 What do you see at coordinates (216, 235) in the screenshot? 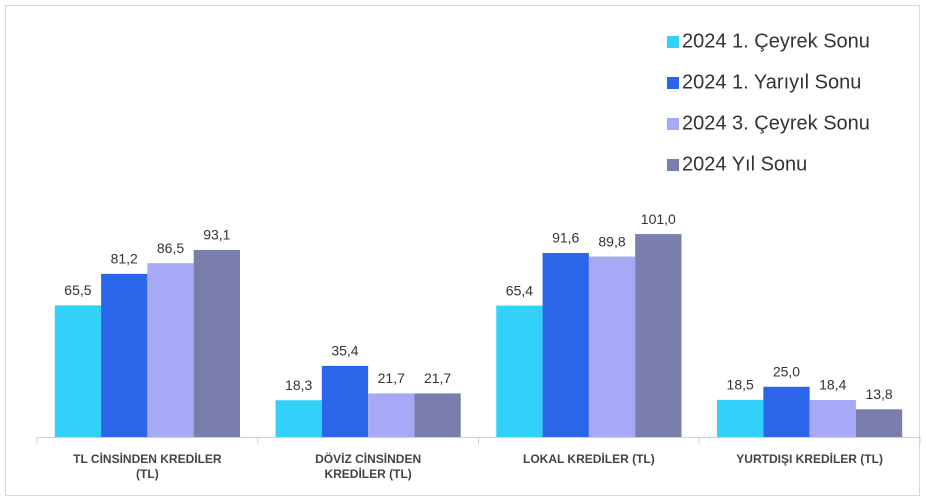
I see `value-label: 93,1` at bounding box center [216, 235].